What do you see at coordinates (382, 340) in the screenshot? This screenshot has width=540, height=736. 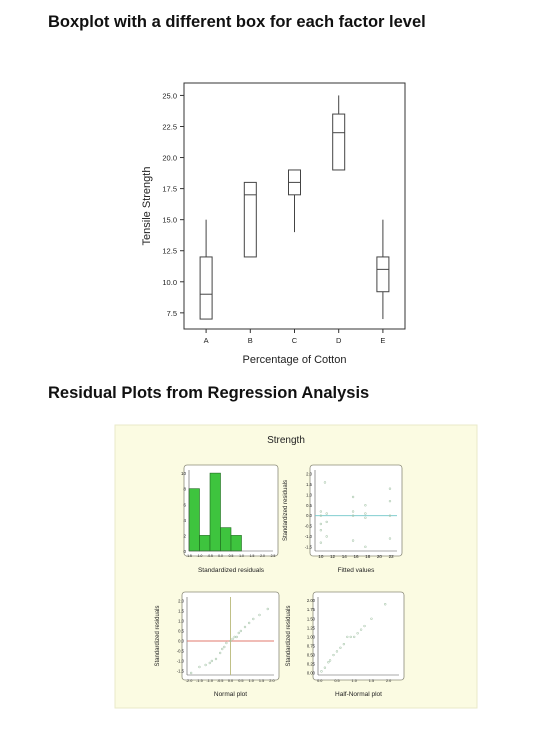 I see `x-tick-label: E` at bounding box center [382, 340].